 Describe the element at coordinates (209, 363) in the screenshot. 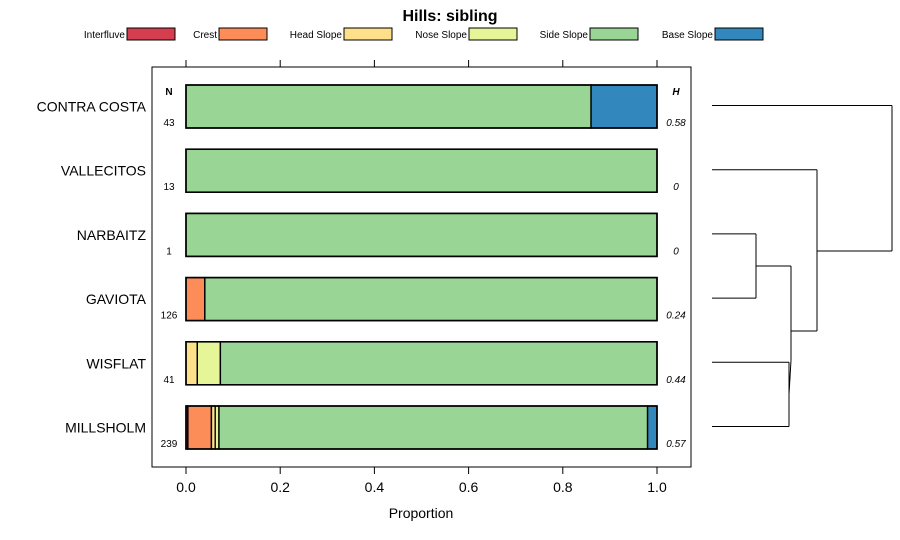

I see `bar-segment-nose-slope` at that location.